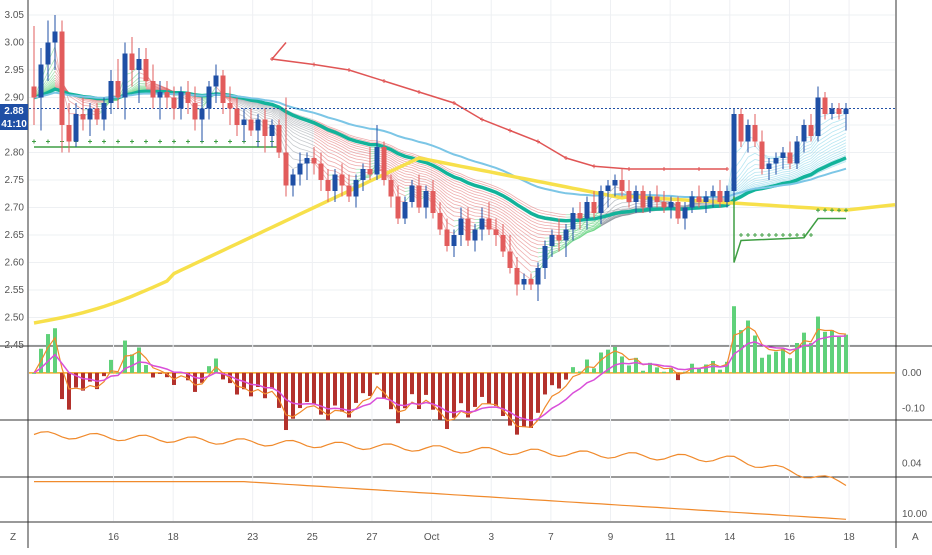 The width and height of the screenshot is (932, 555). What do you see at coordinates (915, 537) in the screenshot?
I see `corner-right-letter: A` at bounding box center [915, 537].